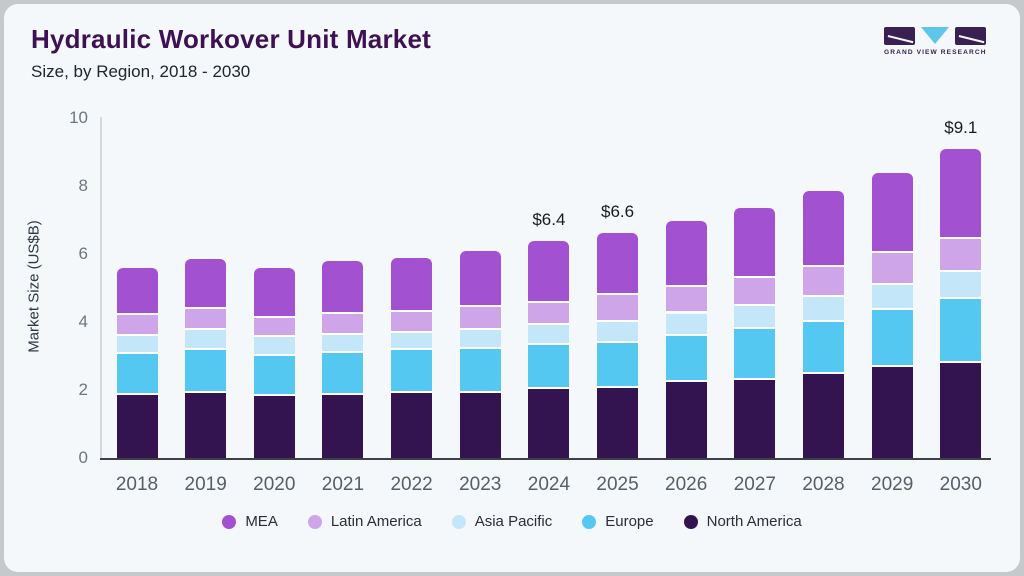 The image size is (1024, 576). What do you see at coordinates (205, 484) in the screenshot?
I see `x-tick-label: 2019` at bounding box center [205, 484].